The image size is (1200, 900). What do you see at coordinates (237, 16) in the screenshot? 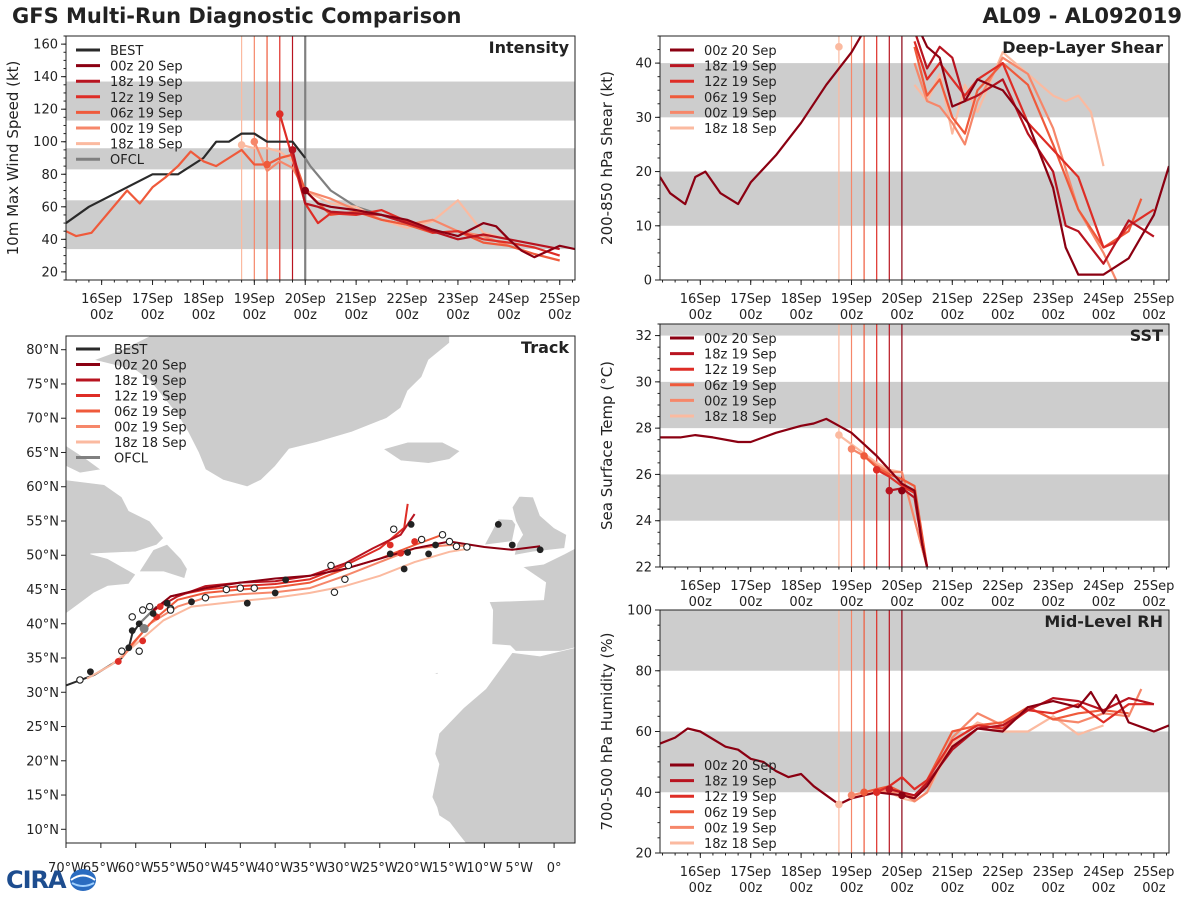
I see `page-title: GFS Multi-Run Diagnostic Comparison` at bounding box center [237, 16].